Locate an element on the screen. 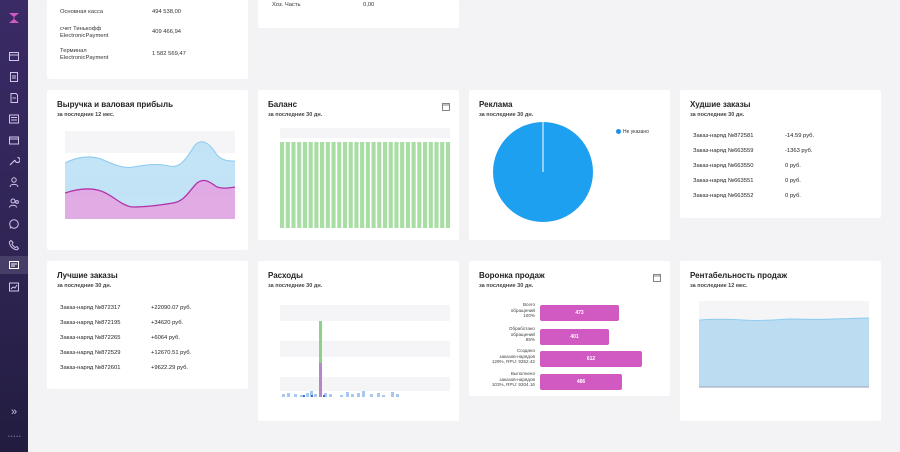 Image resolution: width=900 pixels, height=452 pixels. order-label: Заказ-наряд №872581 is located at coordinates (723, 136).